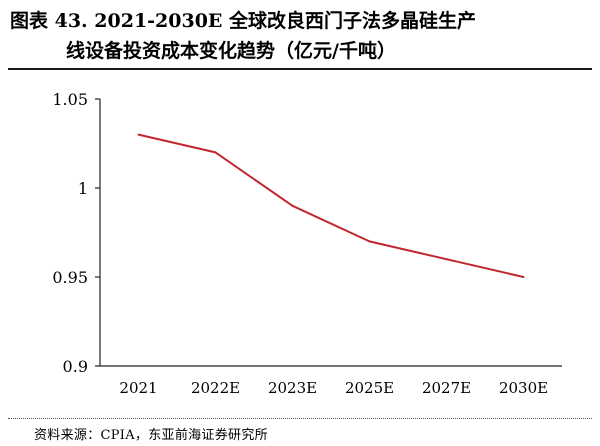 Image resolution: width=600 pixels, height=446 pixels. Describe the element at coordinates (215, 388) in the screenshot. I see `x-tick-label: 2022E` at that location.